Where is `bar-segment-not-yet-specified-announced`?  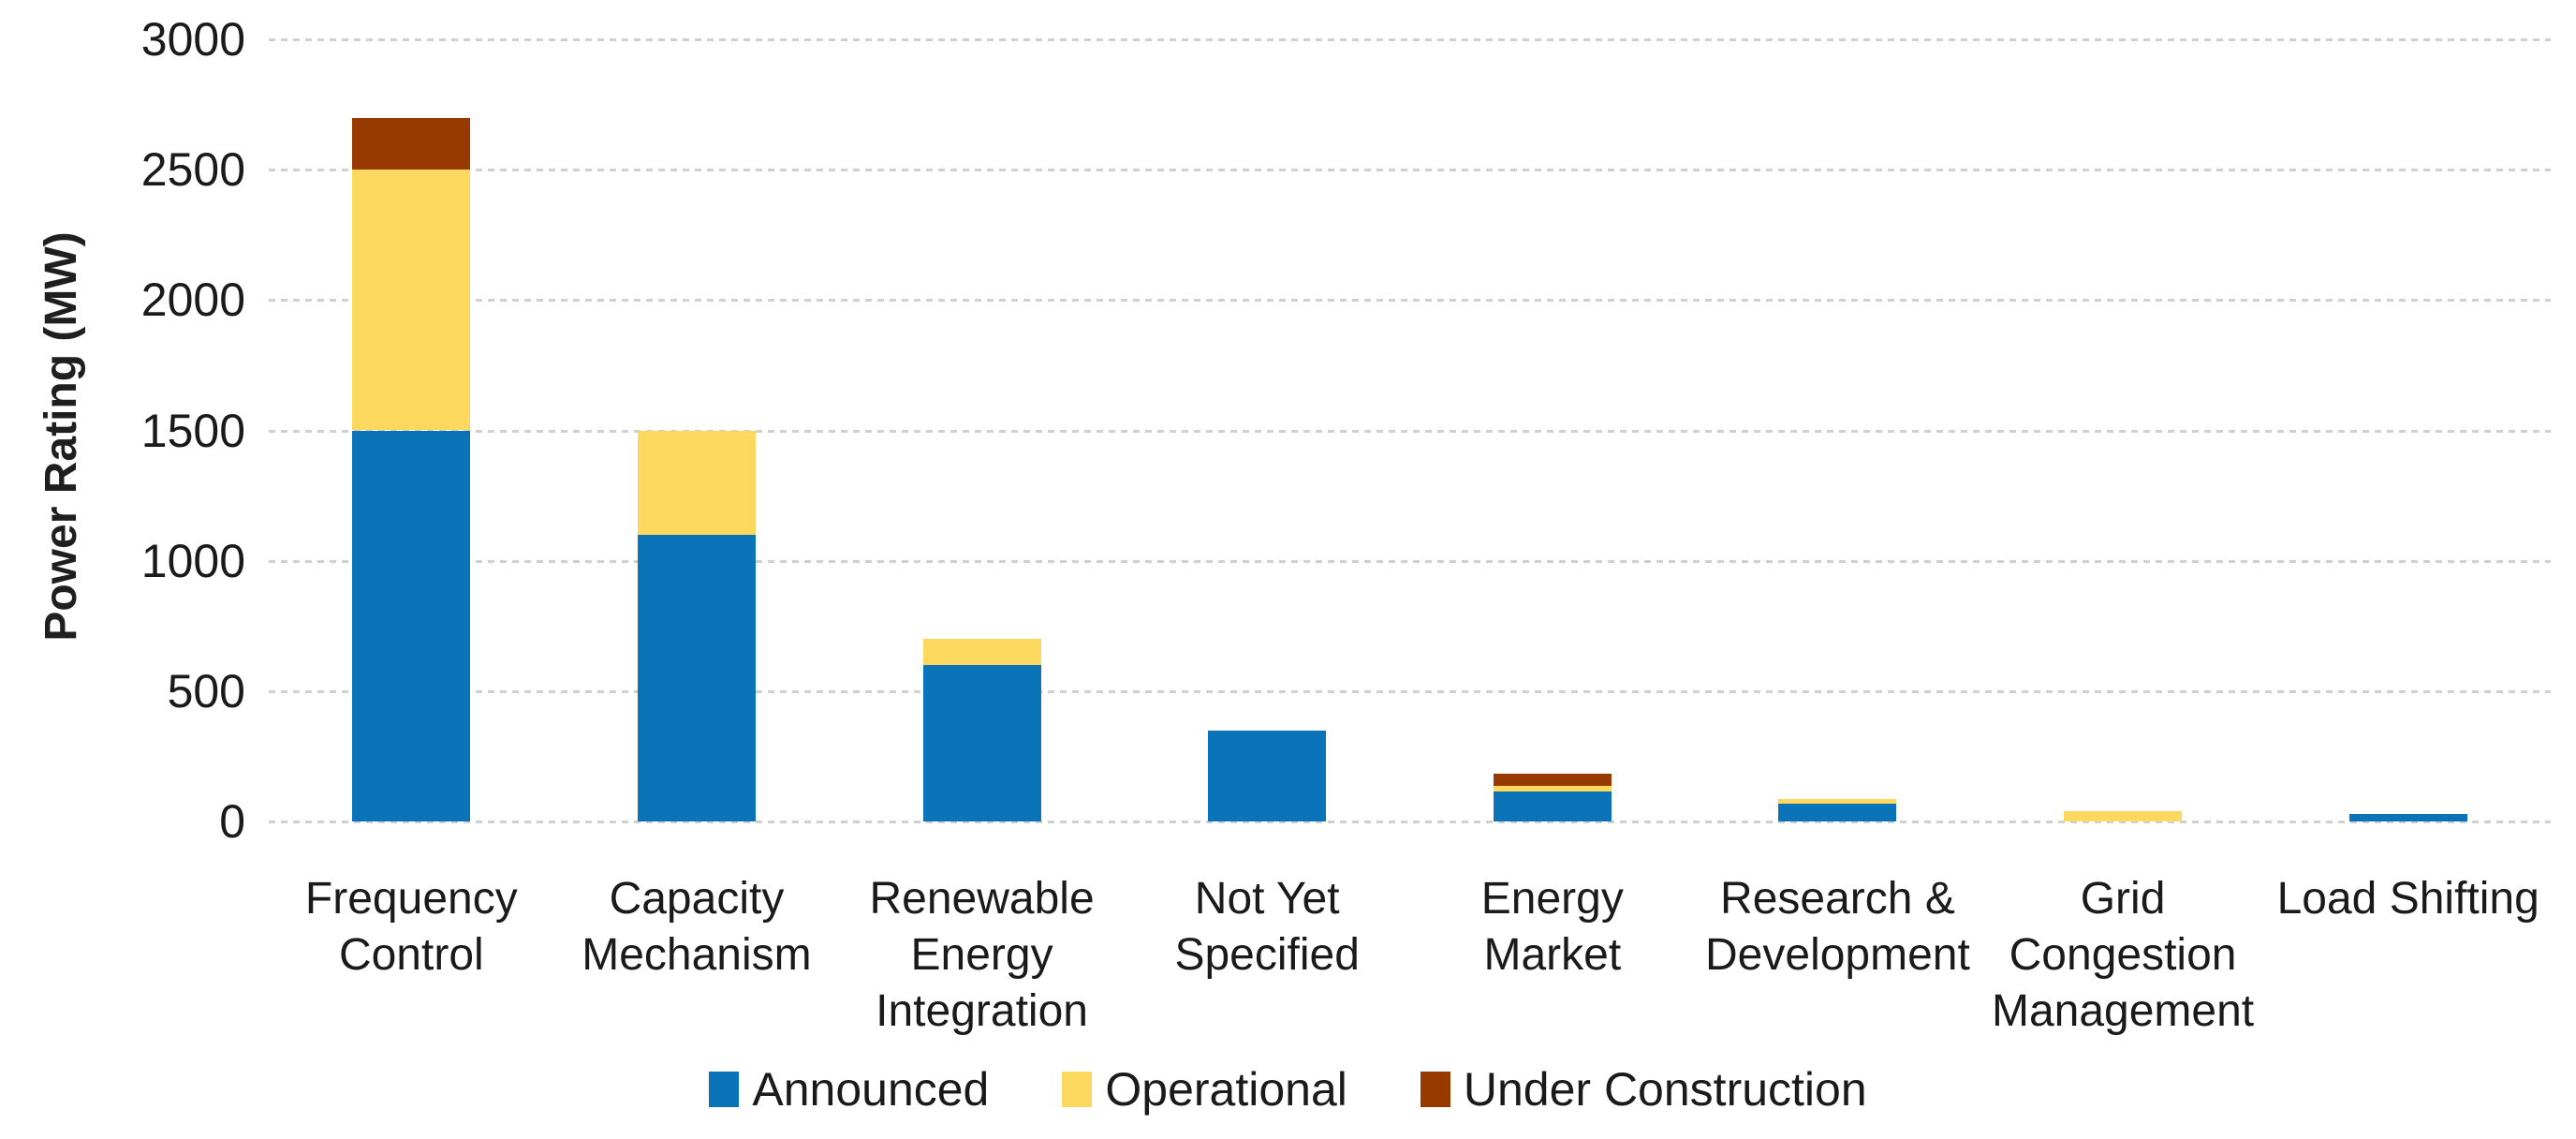 bar-segment-not-yet-specified-announced is located at coordinates (1267, 775).